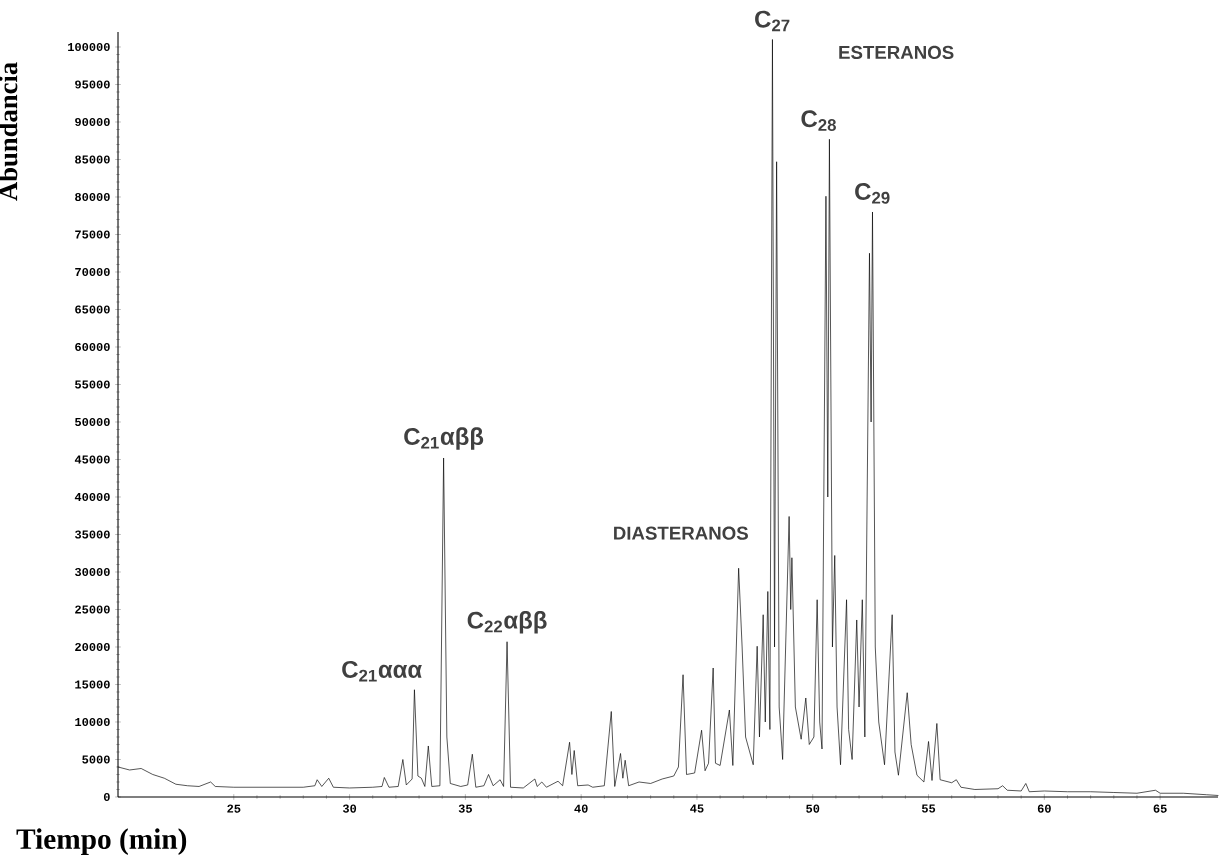 Image resolution: width=1225 pixels, height=863 pixels. What do you see at coordinates (772, 21) in the screenshot?
I see `annotation: C$_{27}$` at bounding box center [772, 21].